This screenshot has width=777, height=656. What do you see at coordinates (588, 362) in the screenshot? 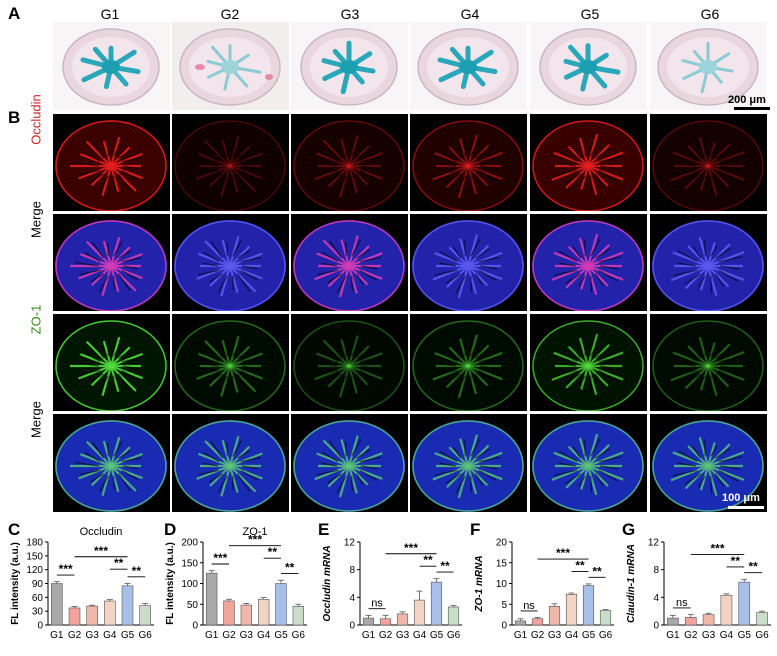
I see `fluorescence-image-r3-c5` at bounding box center [588, 362].